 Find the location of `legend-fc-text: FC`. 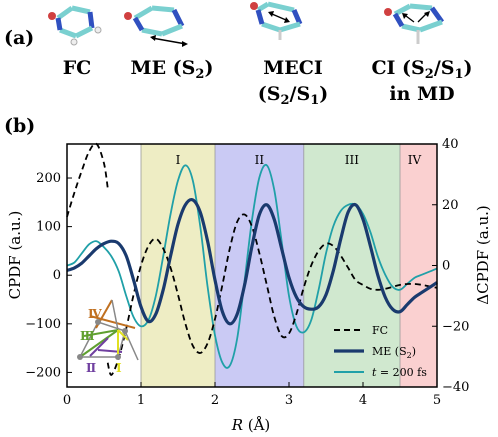

legend-fc-text: FC is located at coordinates (380, 330).